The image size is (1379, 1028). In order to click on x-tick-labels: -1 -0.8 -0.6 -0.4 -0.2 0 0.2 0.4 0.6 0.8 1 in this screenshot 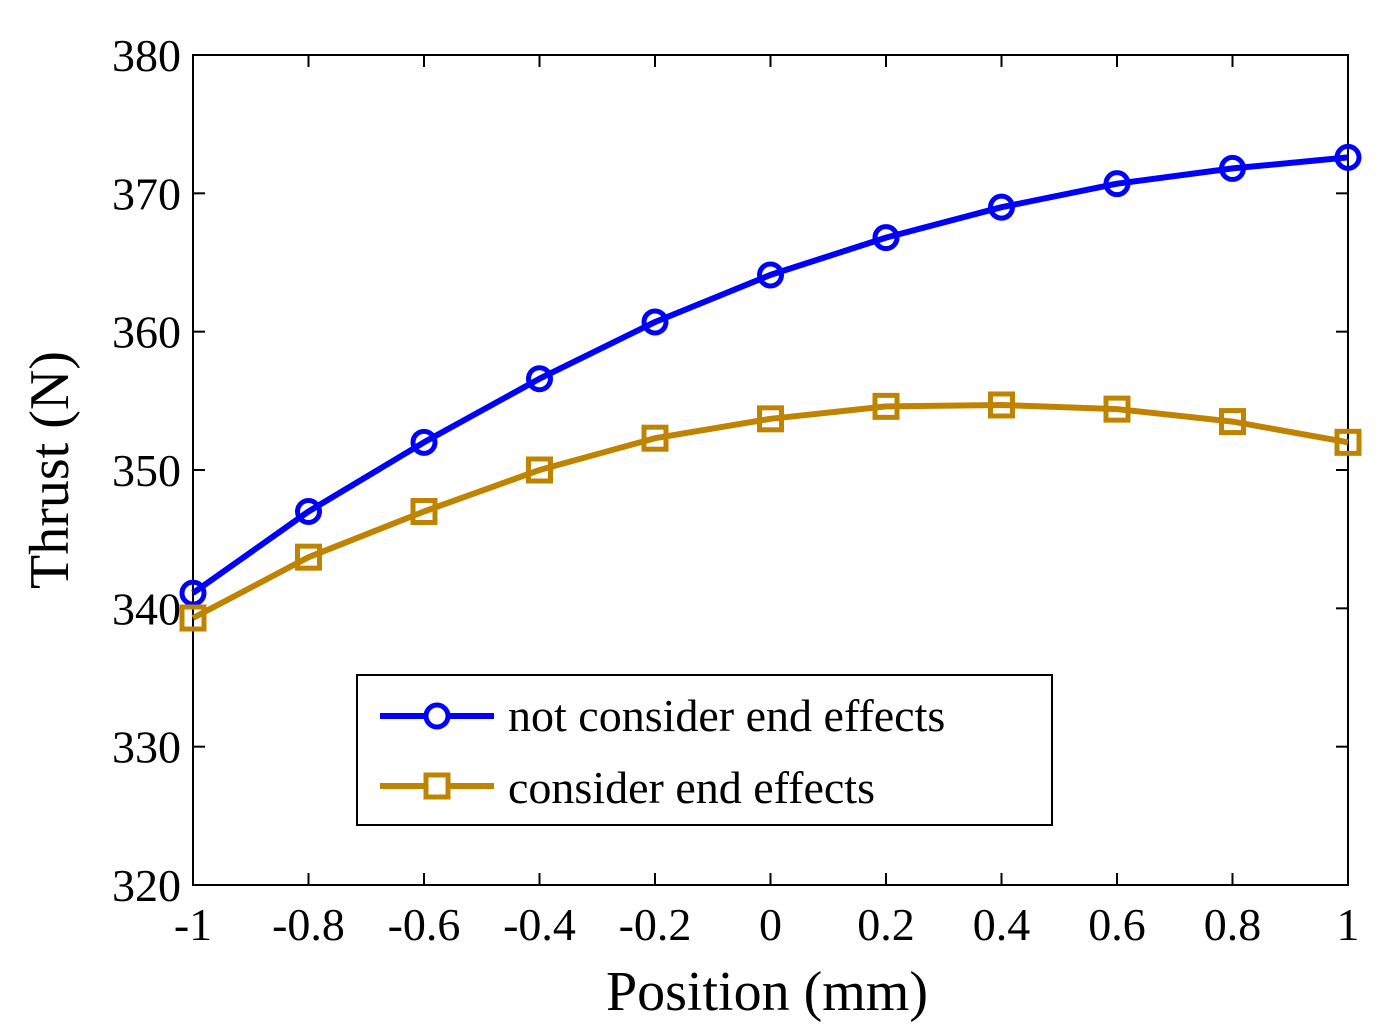, I will do `click(767, 924)`.